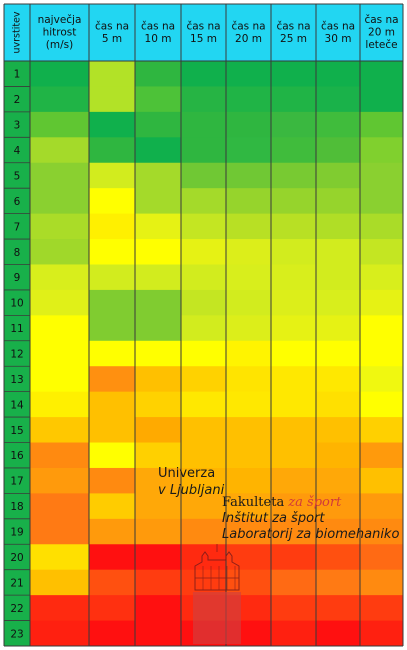 Image resolution: width=407 pixels, height=650 pixels. What do you see at coordinates (17, 126) in the screenshot?
I see `rank-label: 3` at bounding box center [17, 126].